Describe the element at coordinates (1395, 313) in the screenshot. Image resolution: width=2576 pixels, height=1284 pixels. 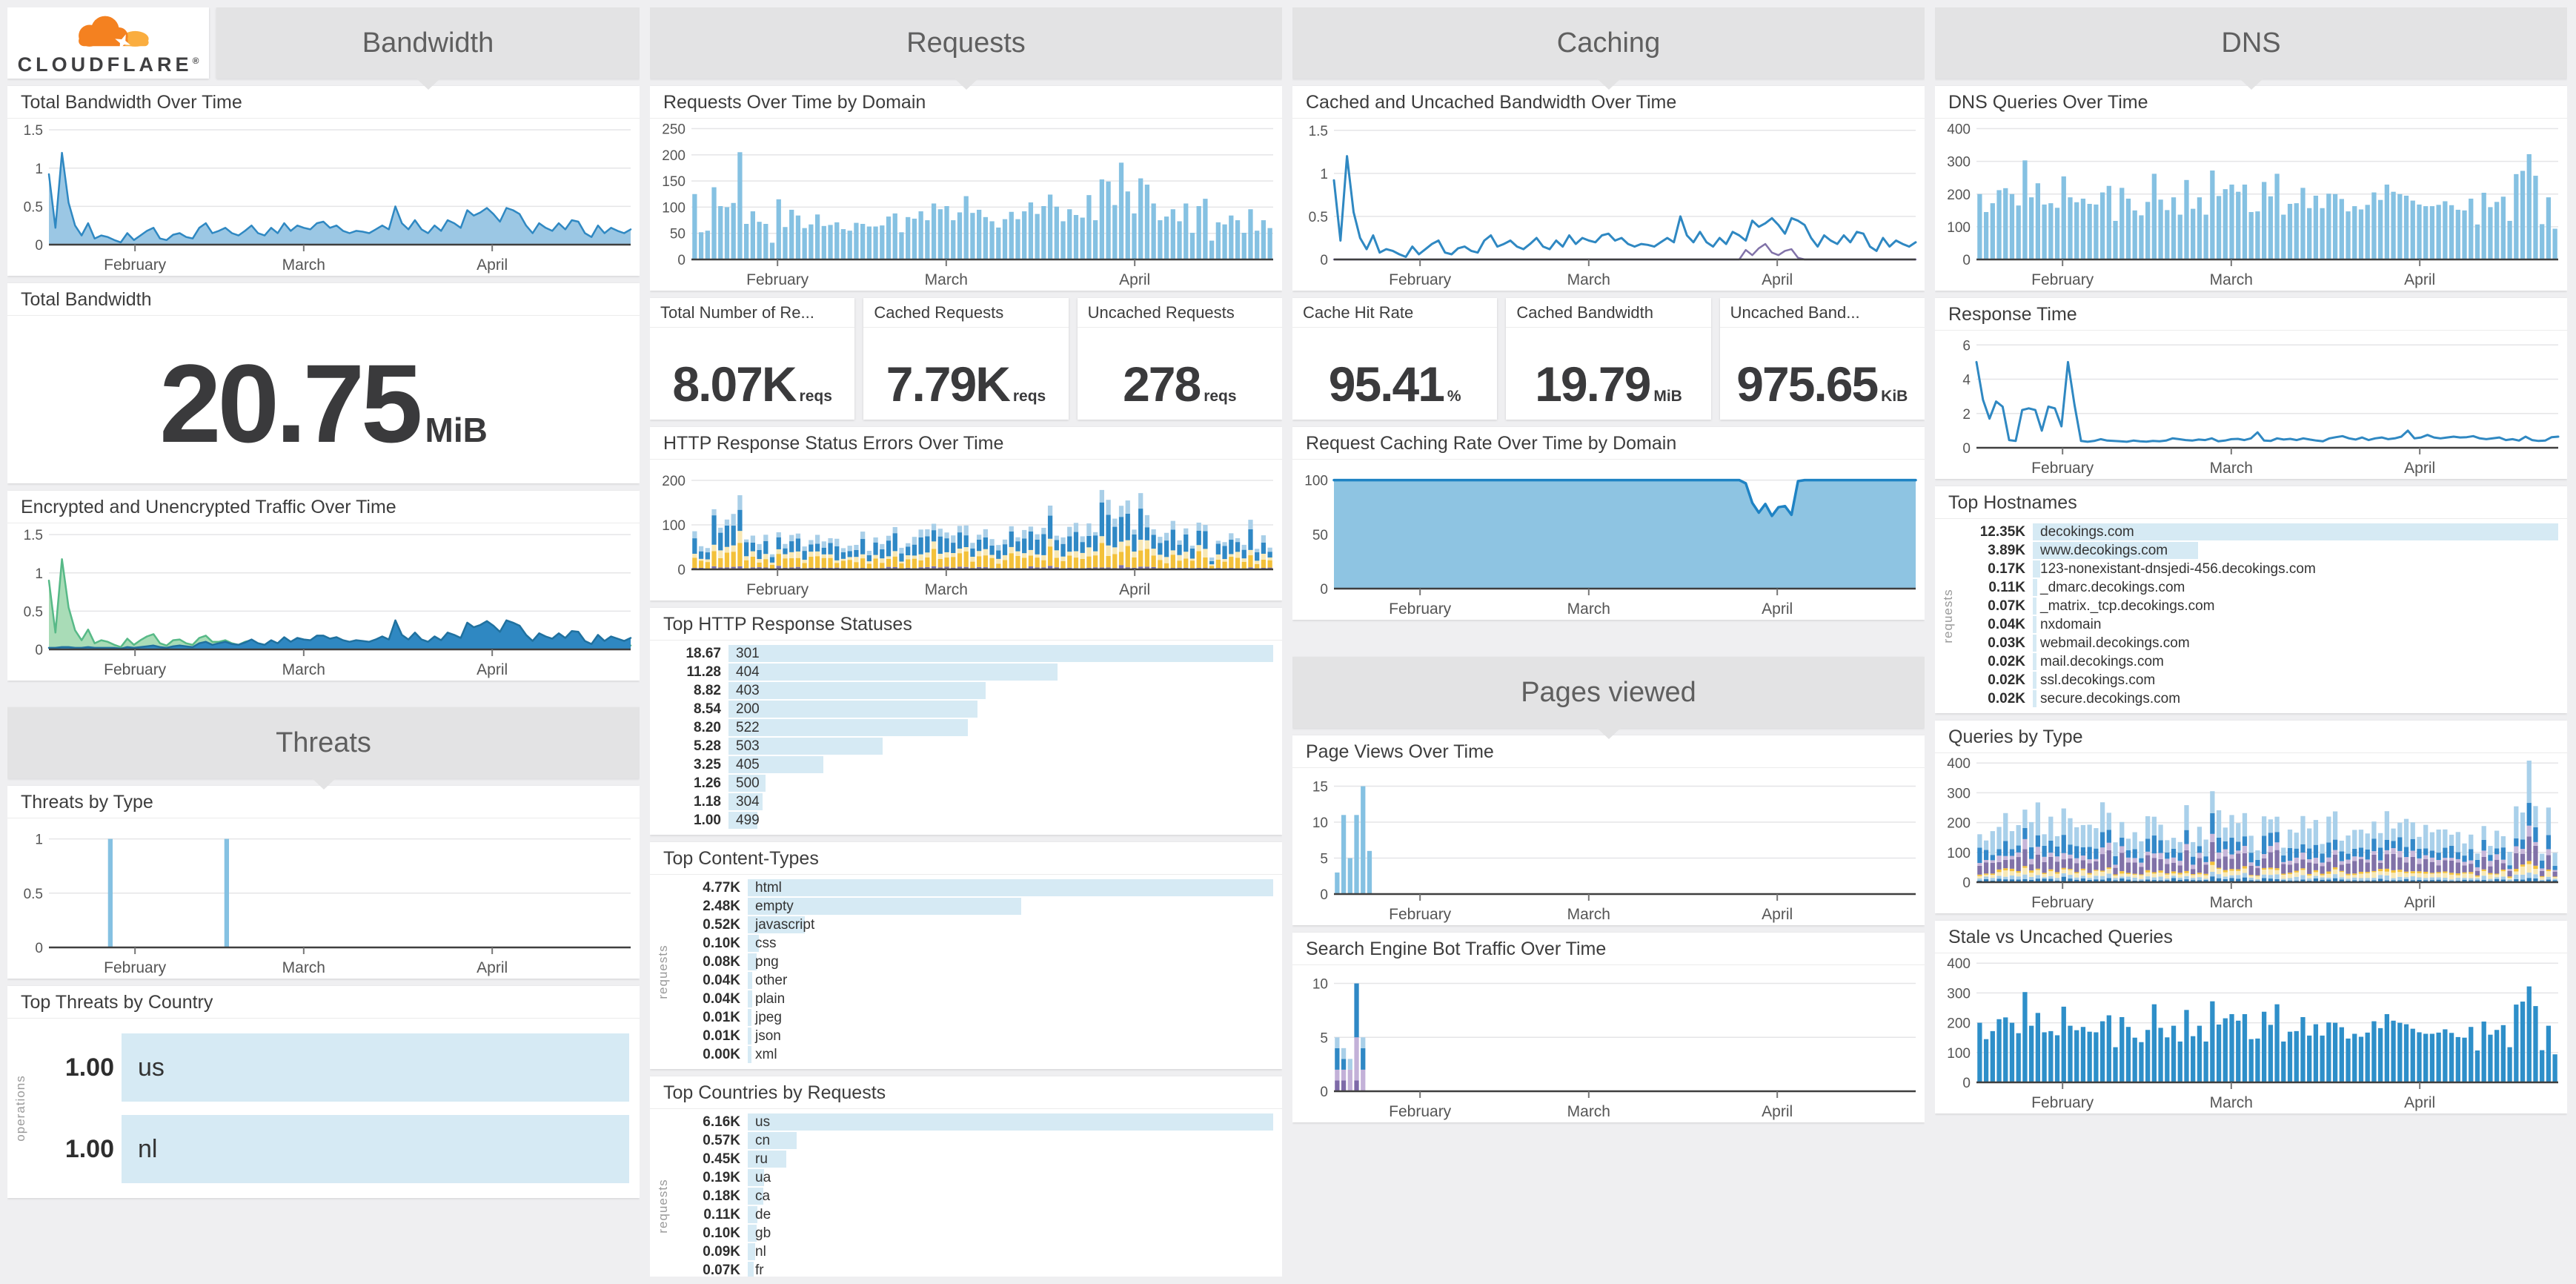
I see `stat-title: Cache Hit Rate` at that location.